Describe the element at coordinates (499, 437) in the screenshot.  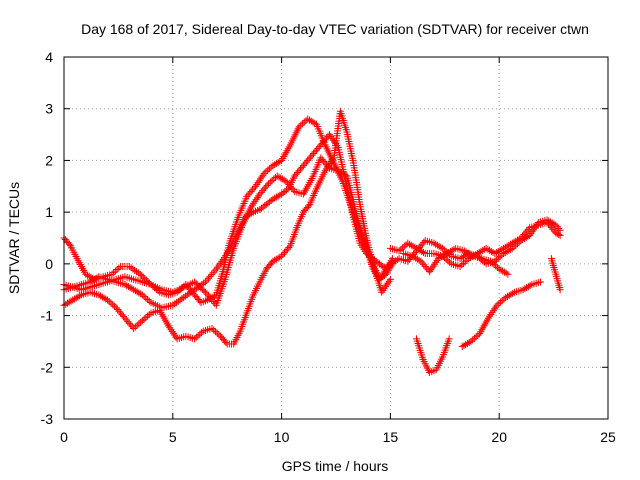
I see `x-tick-label: 20` at that location.